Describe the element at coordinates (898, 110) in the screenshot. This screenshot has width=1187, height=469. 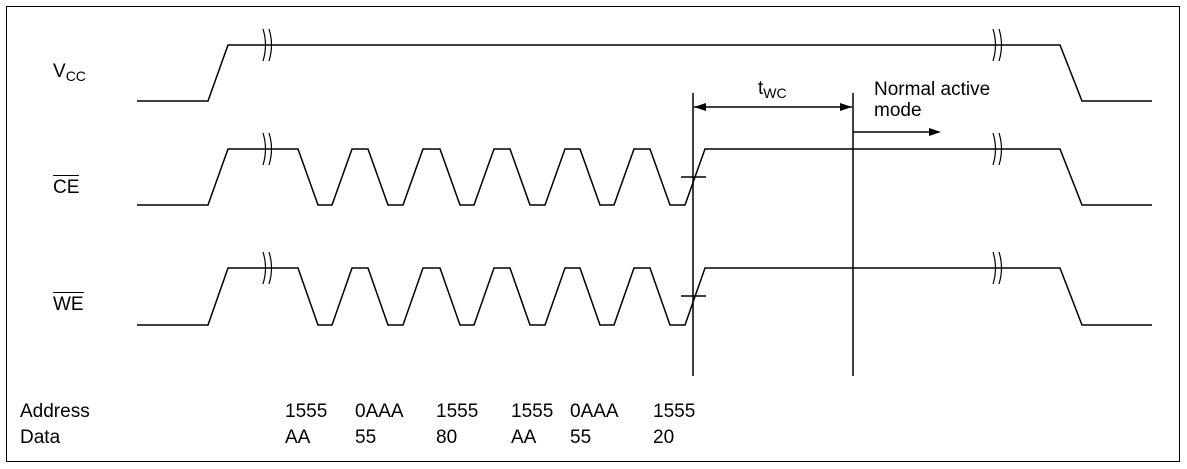
I see `mode-label-line2: mode` at that location.